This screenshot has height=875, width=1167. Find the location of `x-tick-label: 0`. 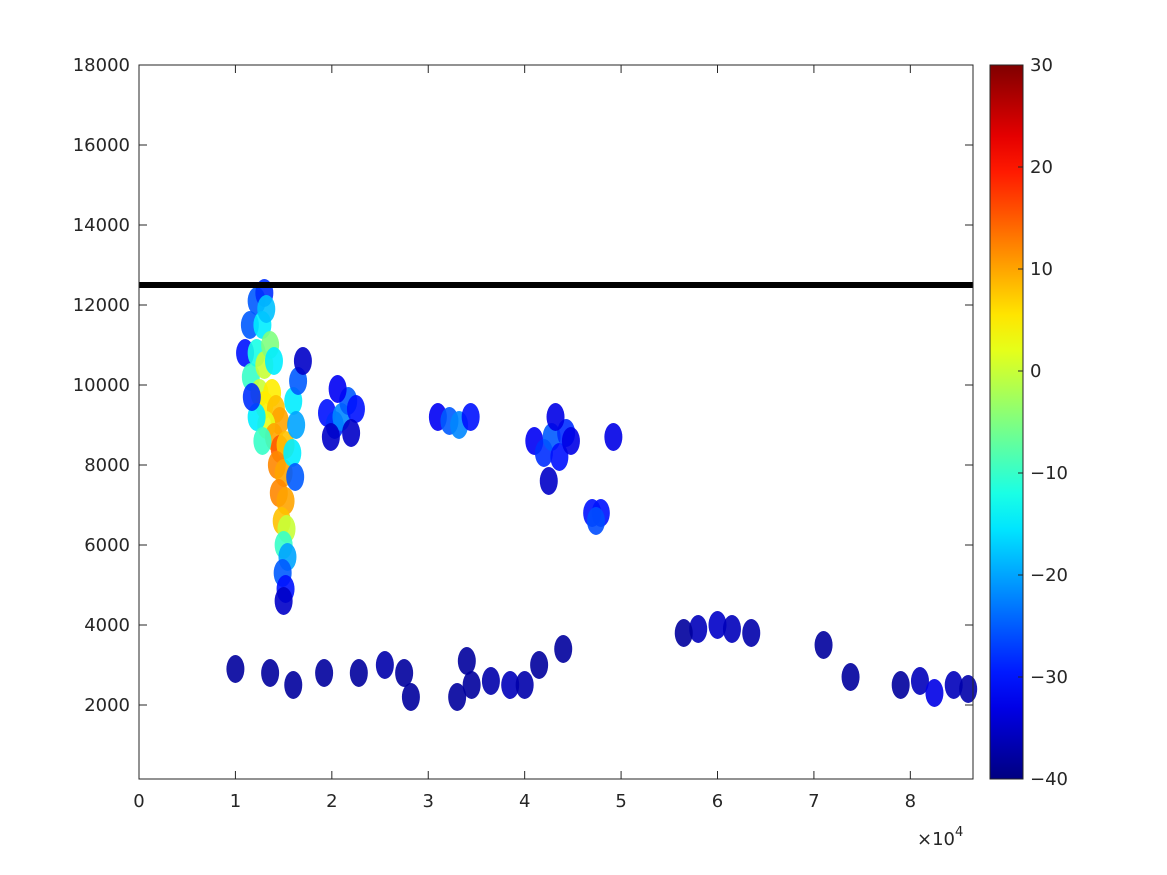

x-tick-label: 0 is located at coordinates (138, 801).